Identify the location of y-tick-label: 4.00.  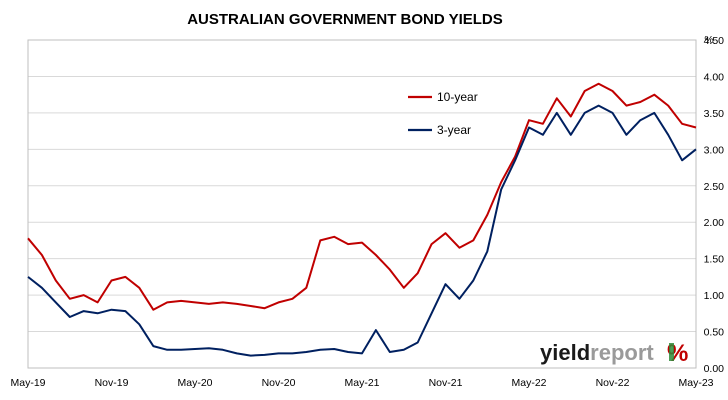
(714, 77).